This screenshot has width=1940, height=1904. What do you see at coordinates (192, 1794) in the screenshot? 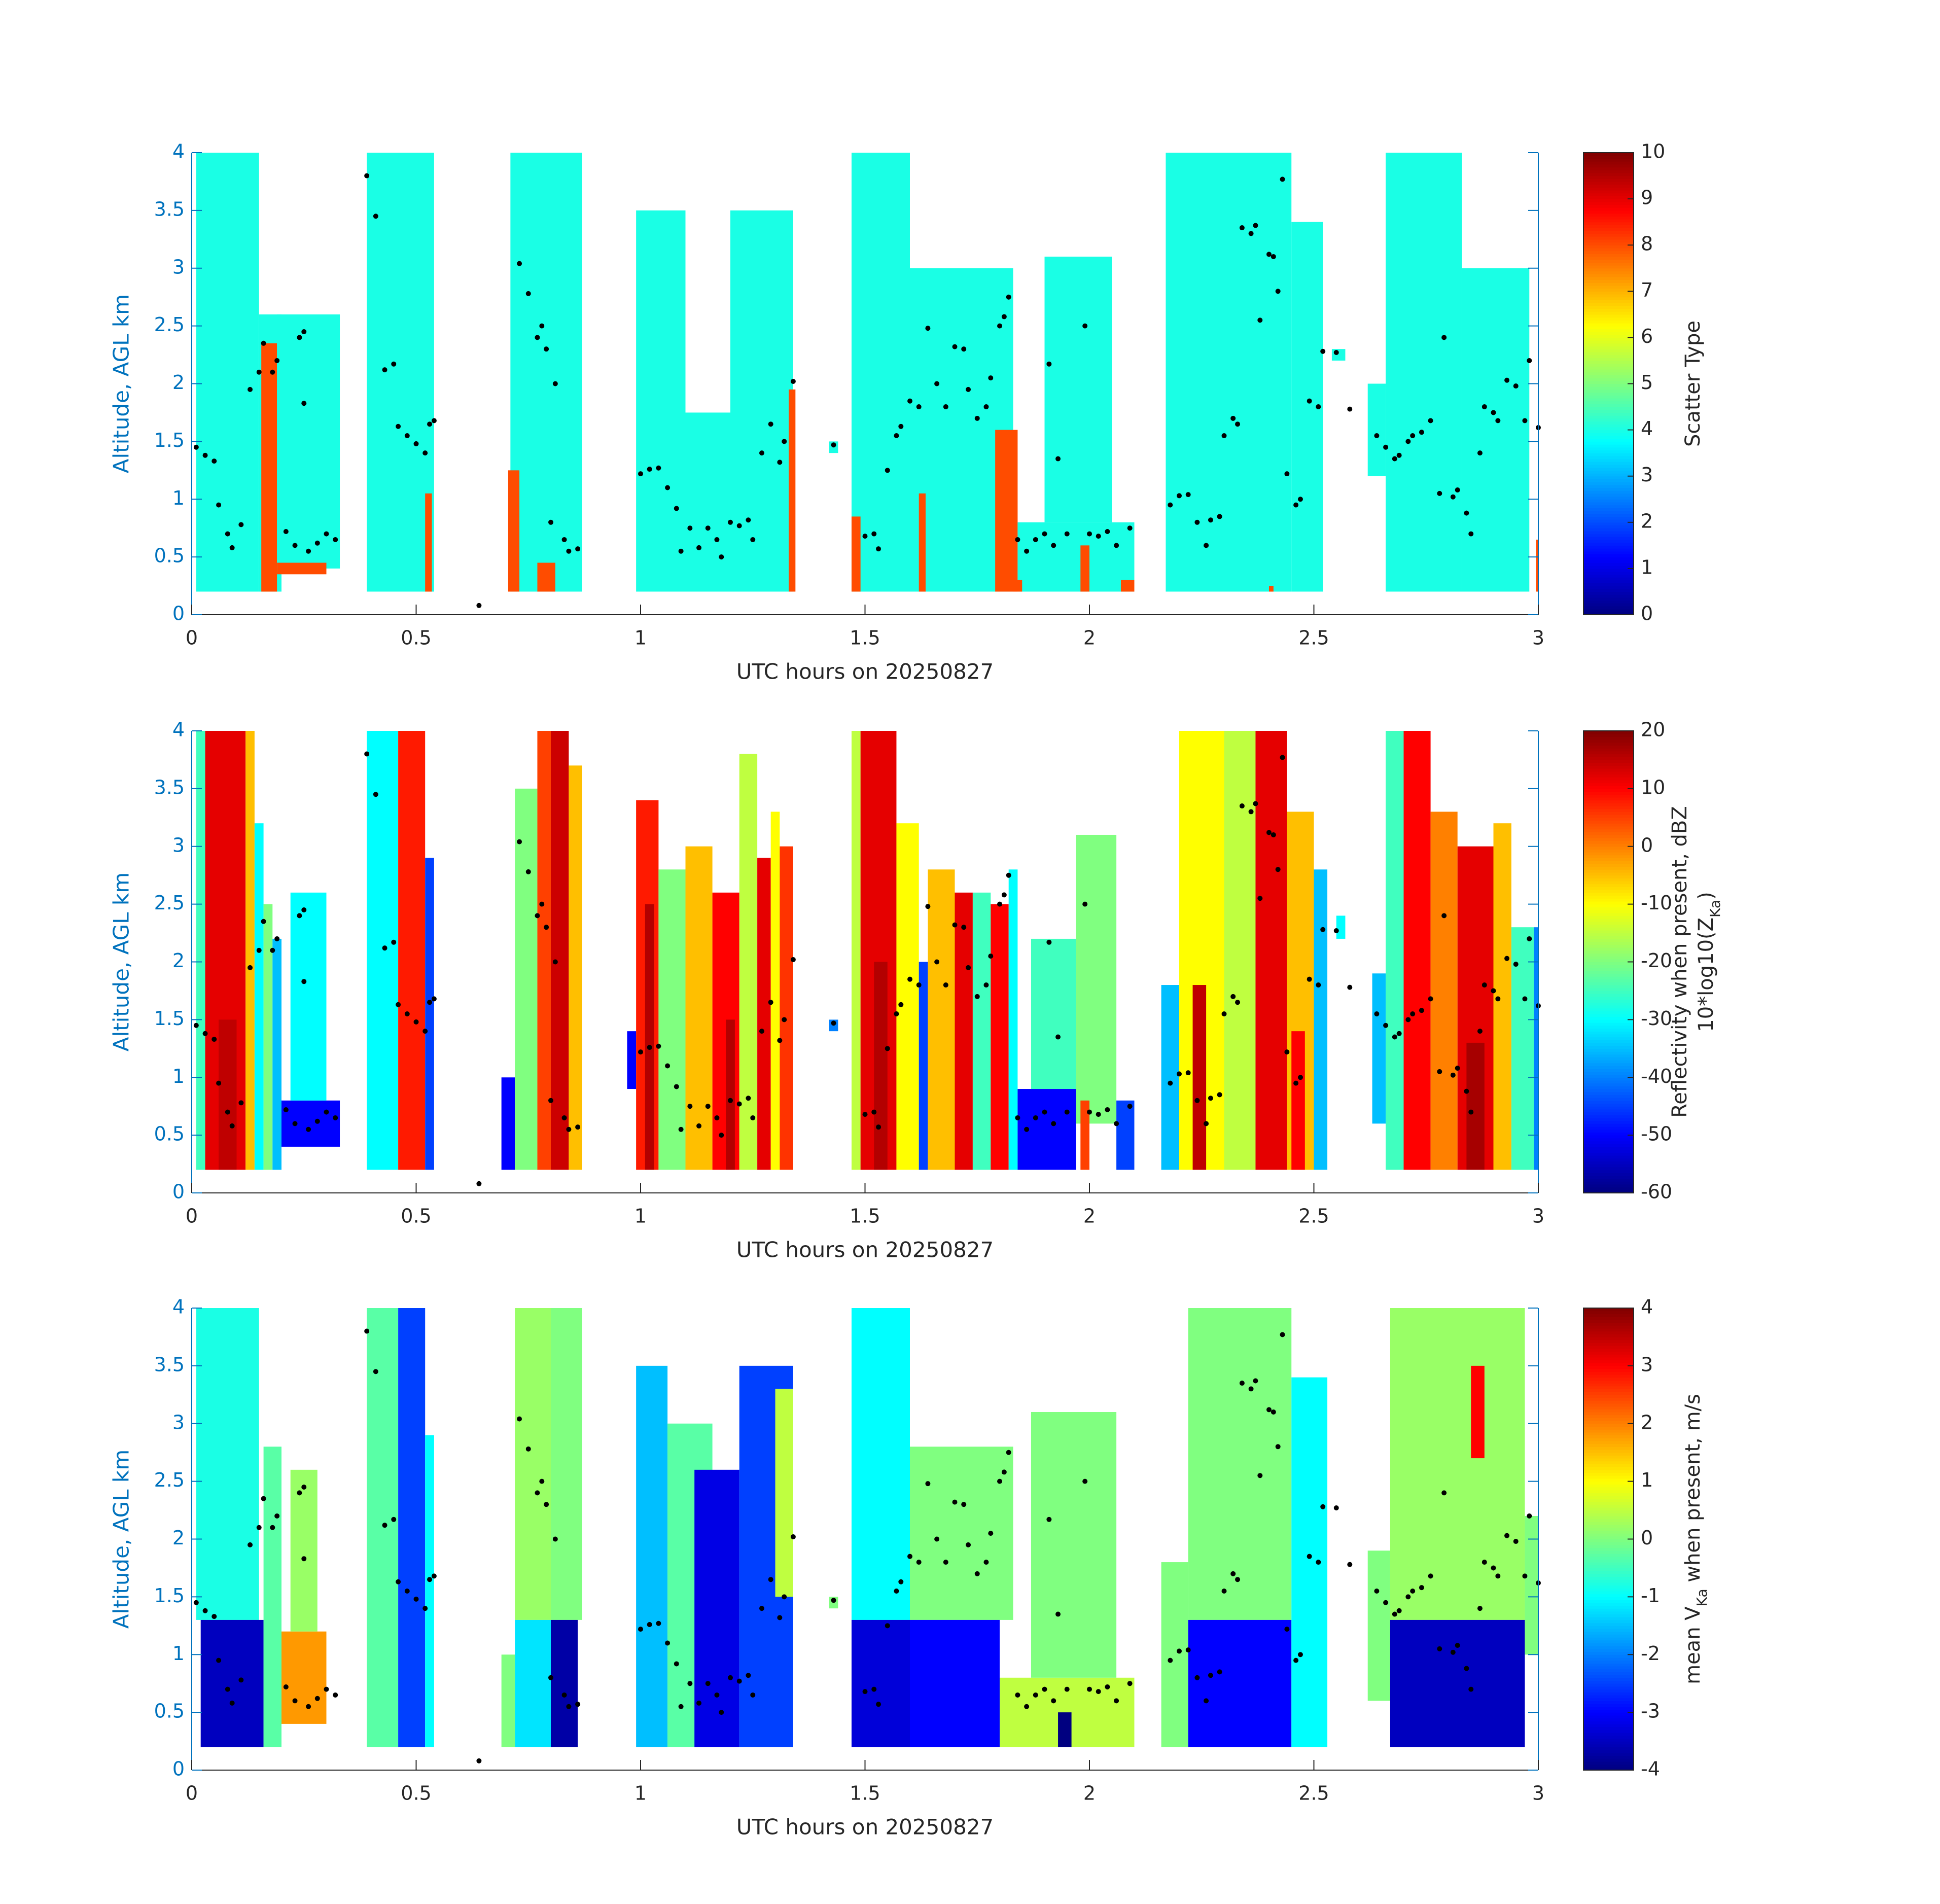
I see `x-tick-label: 0` at bounding box center [192, 1794].